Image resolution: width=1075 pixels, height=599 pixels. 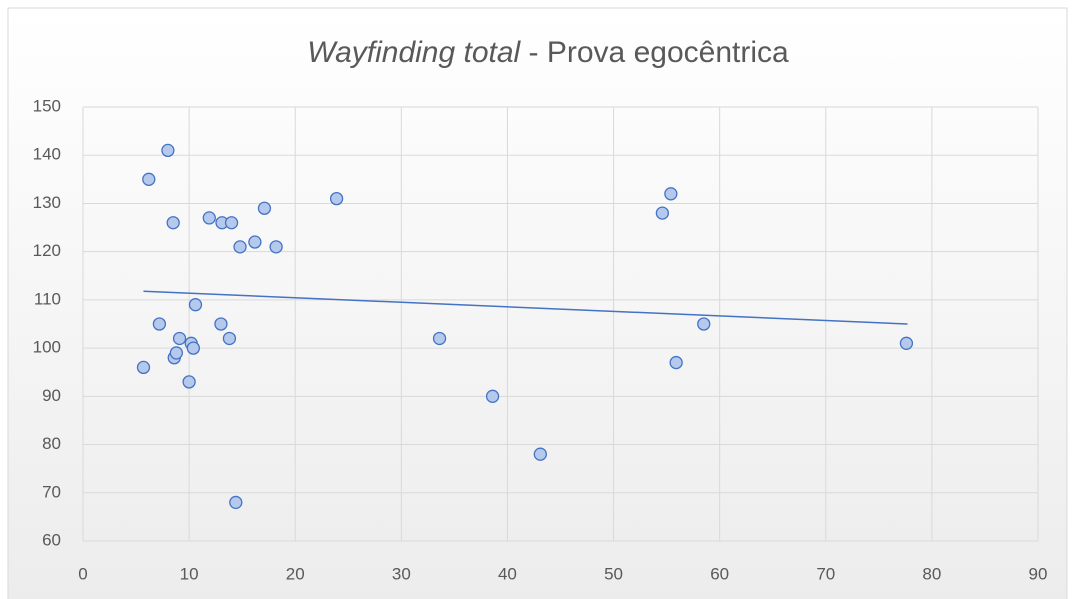 I want to click on y-tick-label: 70, so click(x=51, y=491).